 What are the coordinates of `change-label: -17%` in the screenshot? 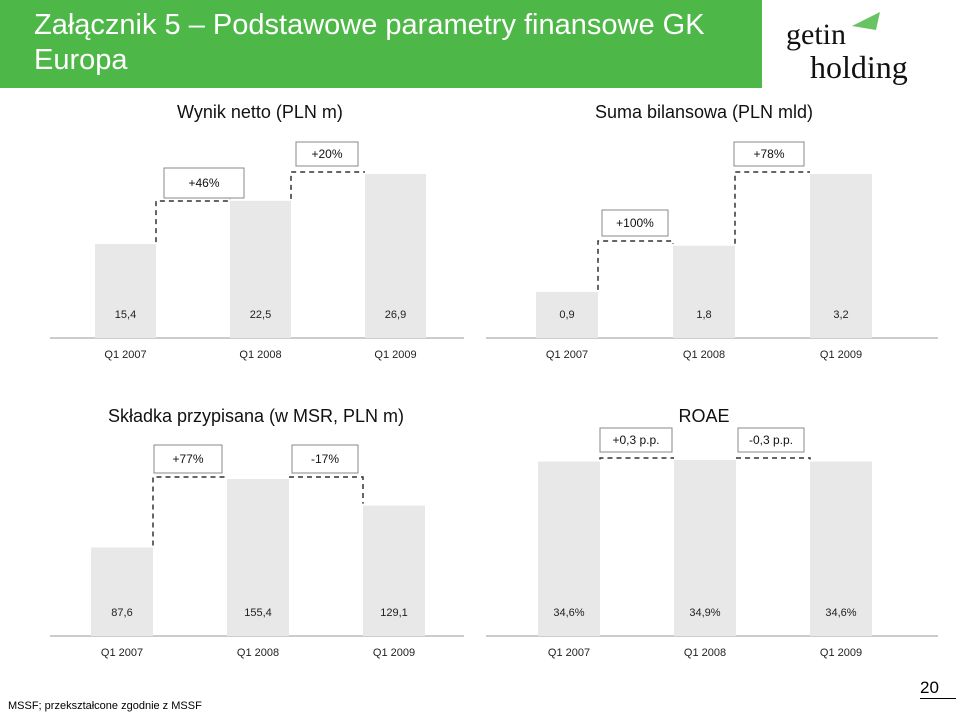 It's located at (325, 459).